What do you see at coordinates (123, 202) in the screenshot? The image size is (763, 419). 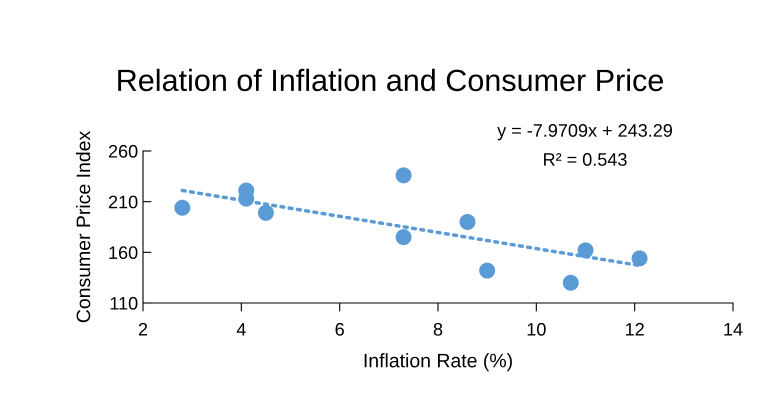 I see `y-tick-label: 210` at bounding box center [123, 202].